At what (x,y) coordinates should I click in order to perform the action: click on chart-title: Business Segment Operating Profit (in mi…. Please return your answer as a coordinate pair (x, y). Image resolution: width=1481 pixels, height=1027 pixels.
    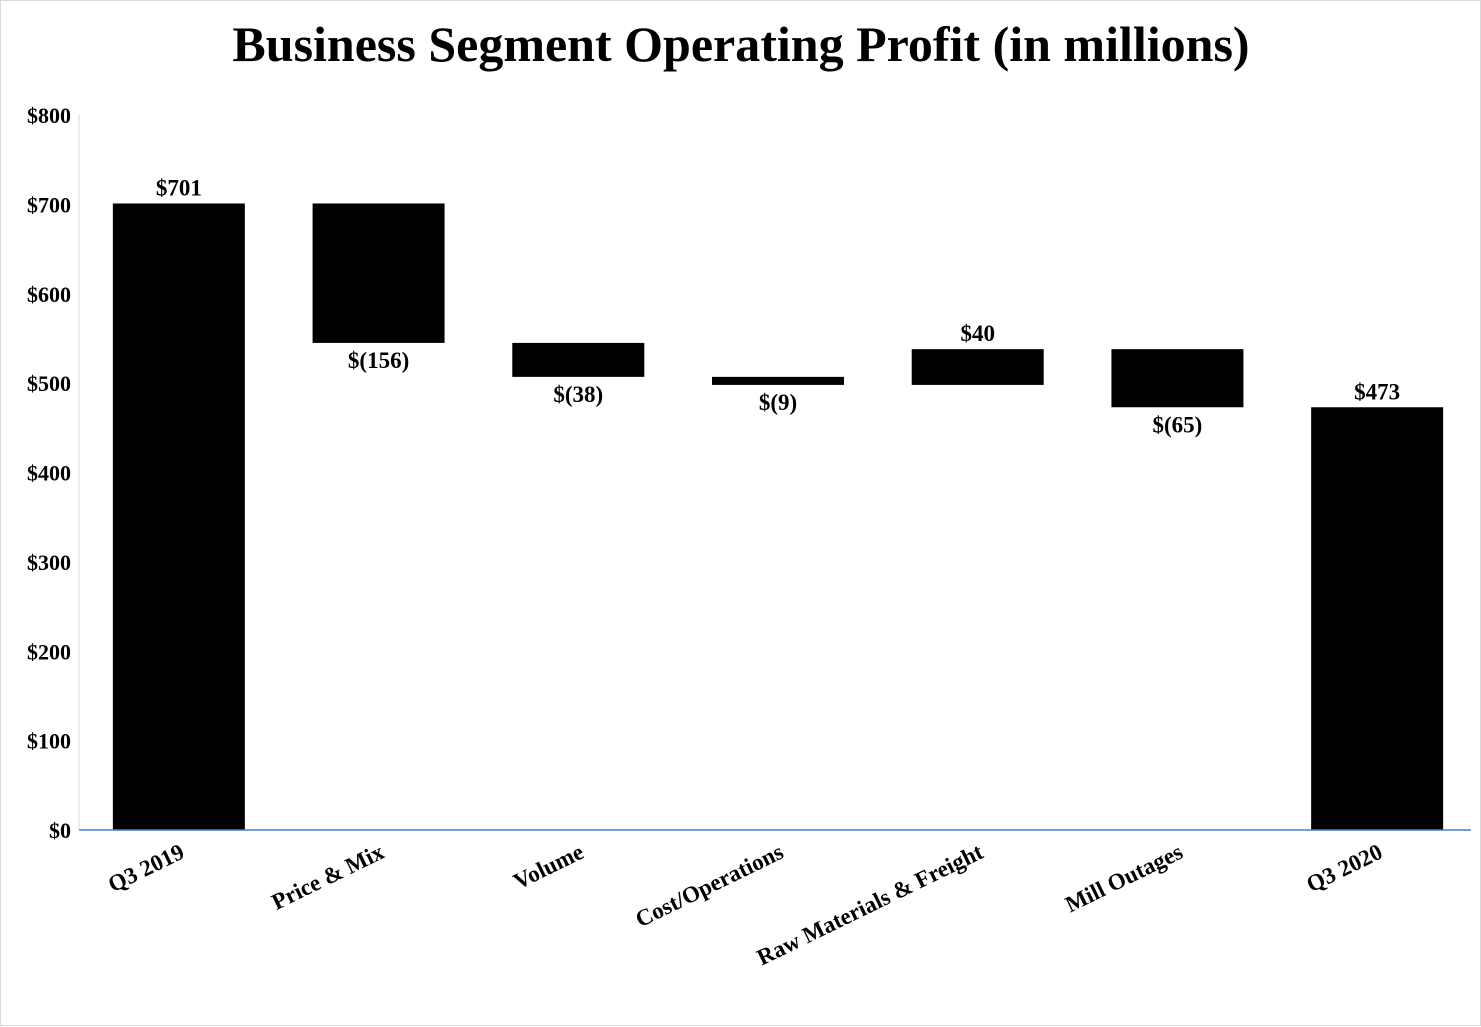
    Looking at the image, I should click on (740, 44).